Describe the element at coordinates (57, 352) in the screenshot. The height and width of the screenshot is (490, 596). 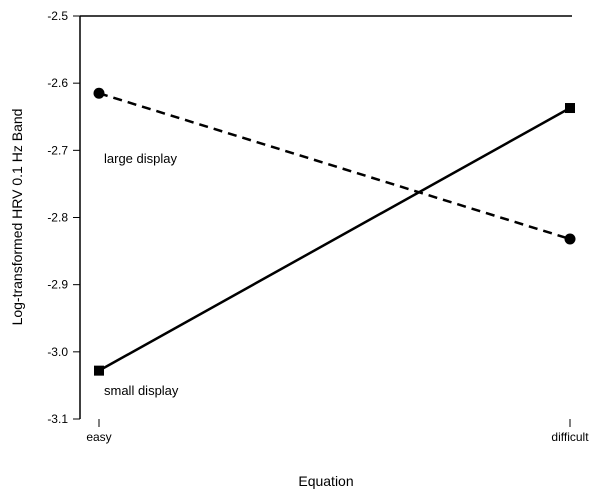
I see `y-tick-label: -3.0` at that location.